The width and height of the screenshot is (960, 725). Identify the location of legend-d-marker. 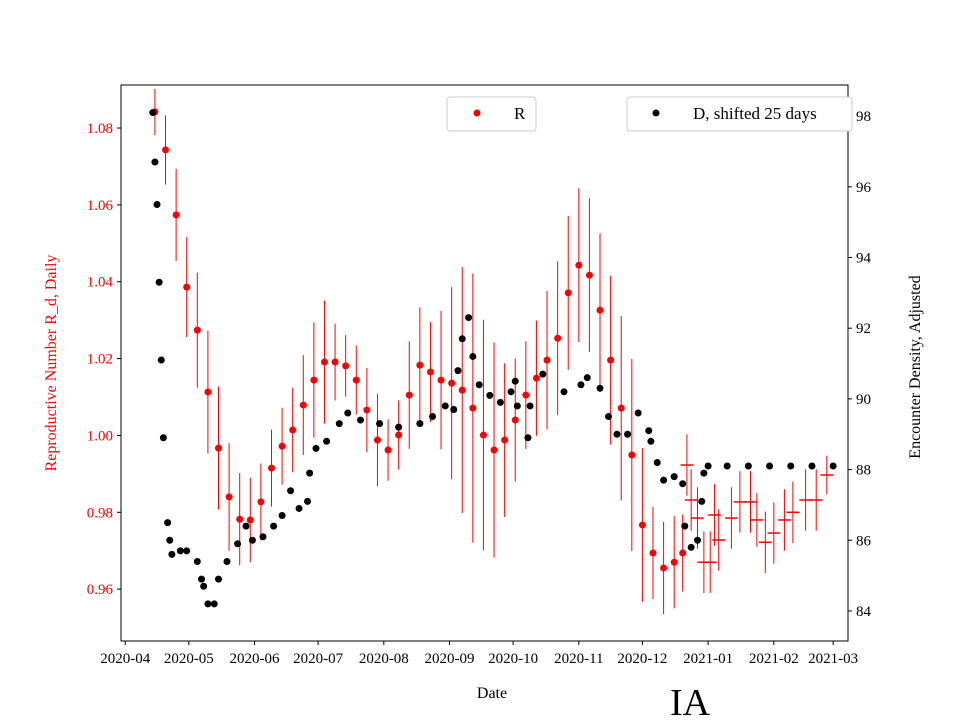
(656, 113).